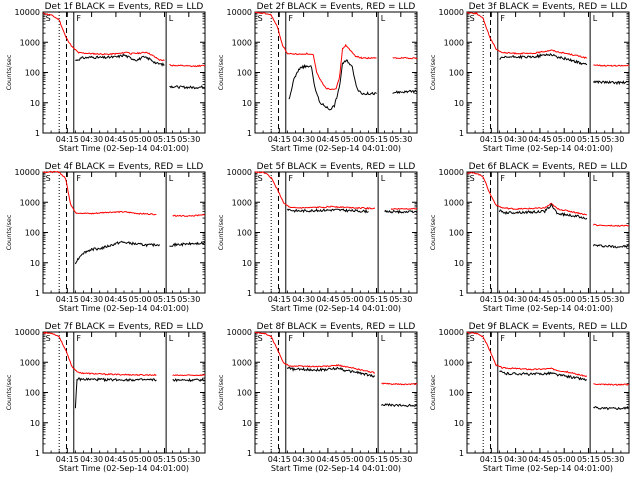  What do you see at coordinates (336, 7) in the screenshot?
I see `panel-title: Det 2f BLACK = Events, RED = LLD` at bounding box center [336, 7].